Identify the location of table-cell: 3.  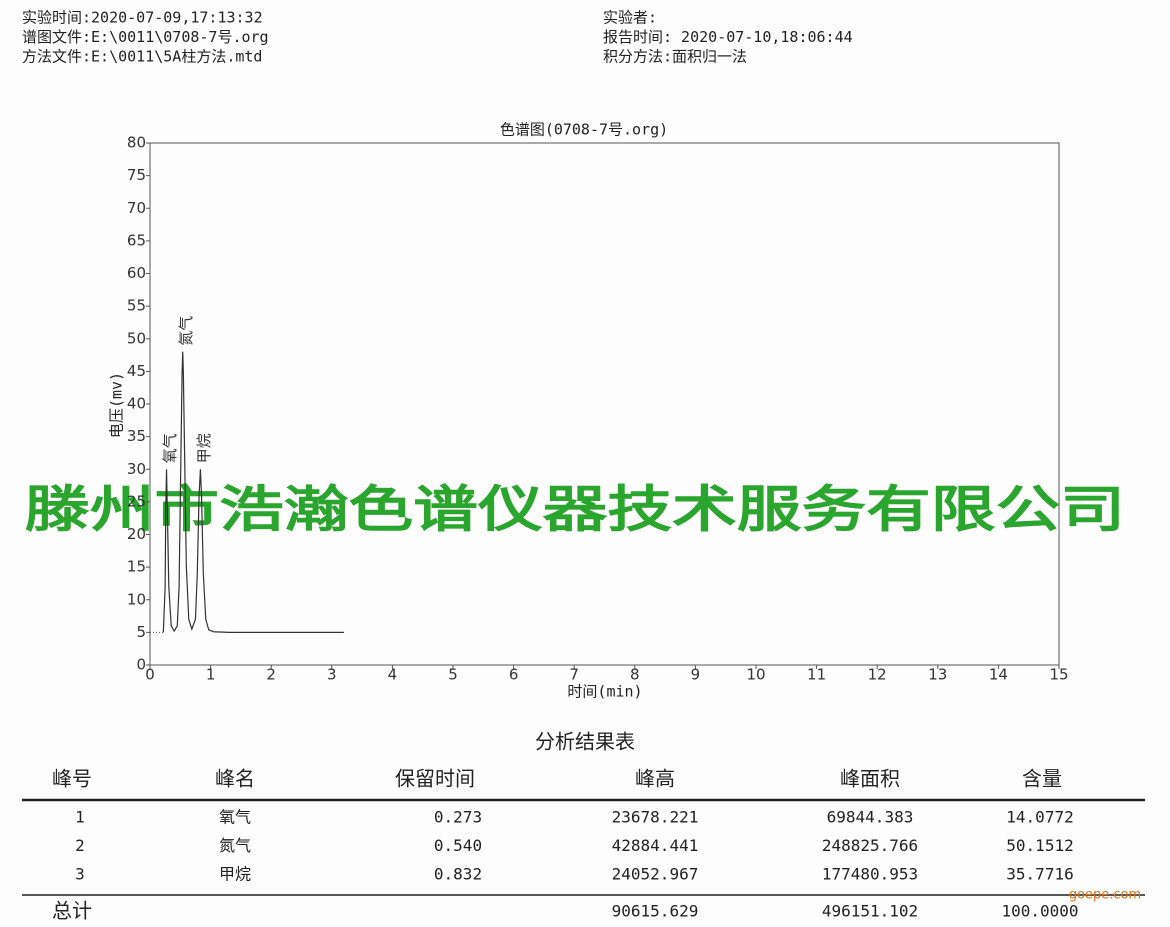
(80, 874).